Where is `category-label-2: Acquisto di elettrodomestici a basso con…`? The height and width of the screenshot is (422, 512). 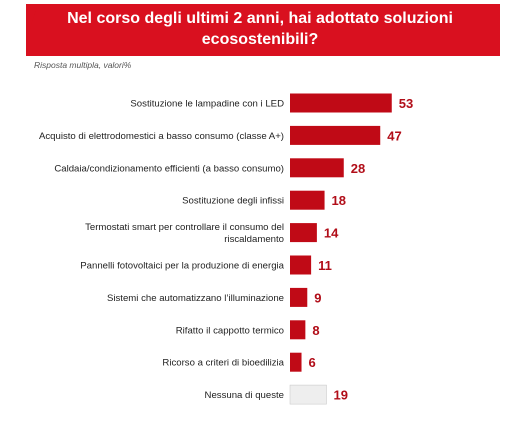
category-label-2: Acquisto di elettrodomestici a basso con… is located at coordinates (161, 136).